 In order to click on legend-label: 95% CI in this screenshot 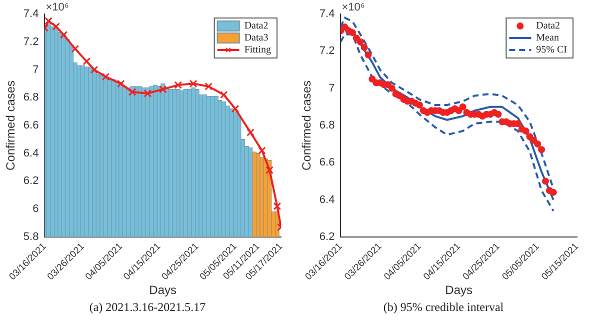, I will do `click(552, 50)`.